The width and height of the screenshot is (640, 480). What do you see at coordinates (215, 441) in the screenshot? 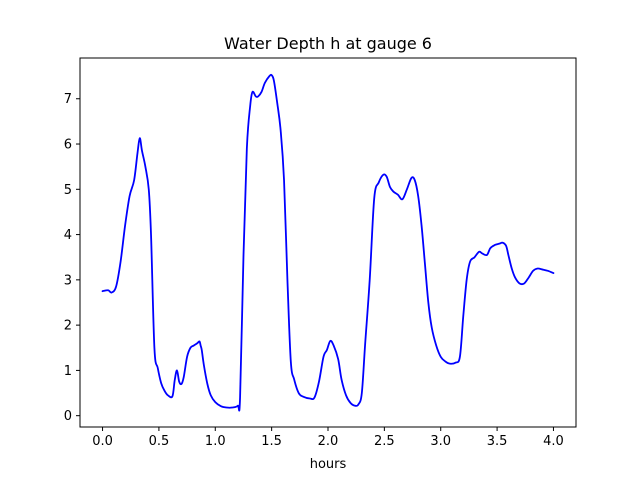
I see `x-tick-label: 1.0` at bounding box center [215, 441].